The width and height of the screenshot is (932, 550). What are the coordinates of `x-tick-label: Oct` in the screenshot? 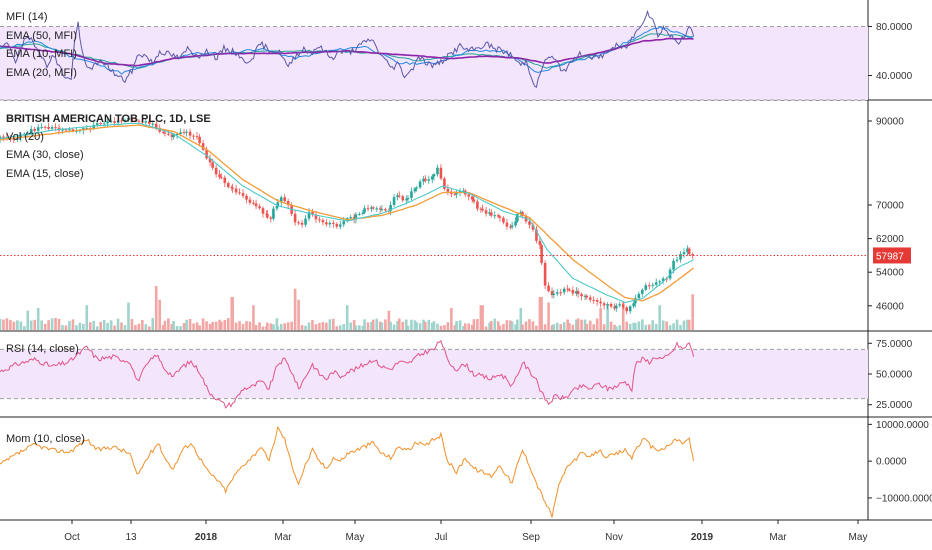 It's located at (72, 537).